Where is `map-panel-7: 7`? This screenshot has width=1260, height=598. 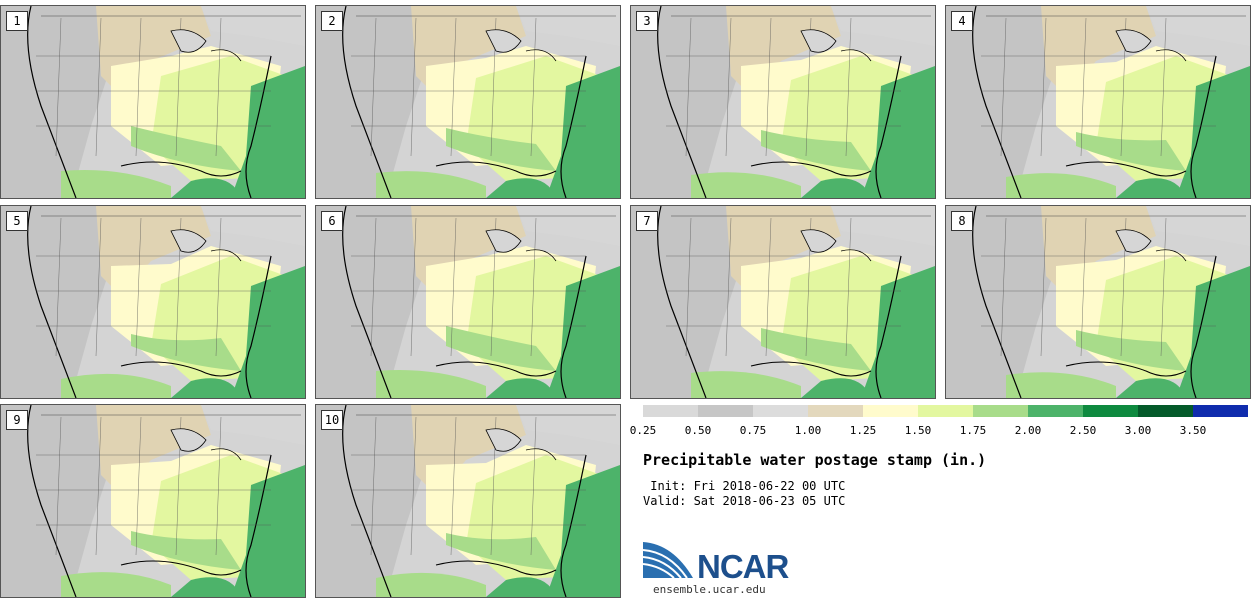 map-panel-7: 7 is located at coordinates (783, 302).